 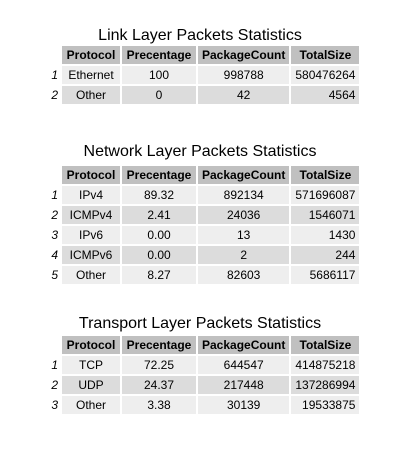 I want to click on package-count-cell: 998788, so click(x=244, y=75).